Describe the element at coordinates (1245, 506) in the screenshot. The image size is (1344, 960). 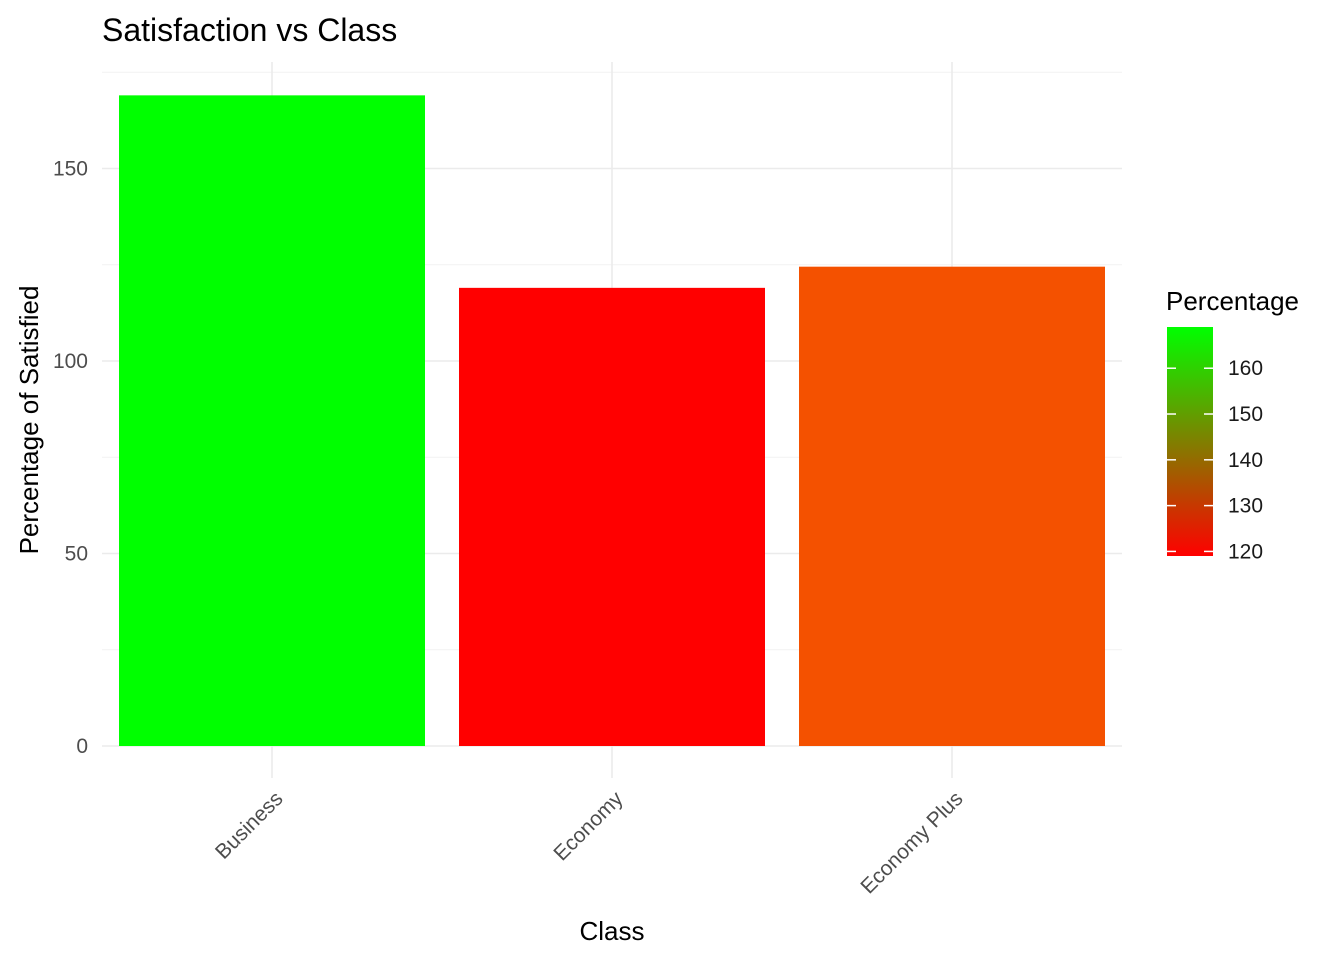
I see `legend-tick-label: 130` at that location.